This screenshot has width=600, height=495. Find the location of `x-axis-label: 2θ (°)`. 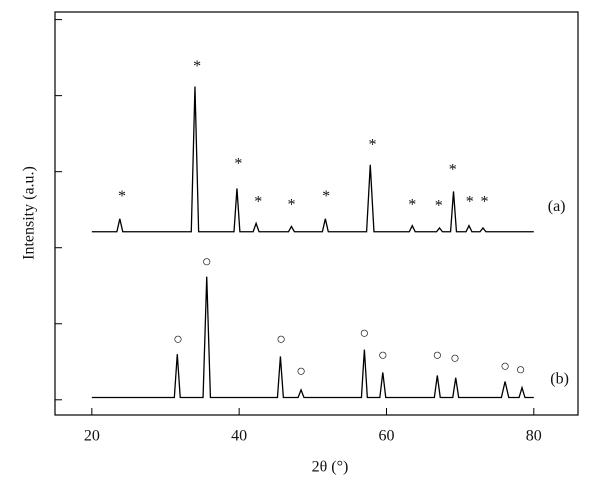

x-axis-label: 2θ (°) is located at coordinates (330, 467).